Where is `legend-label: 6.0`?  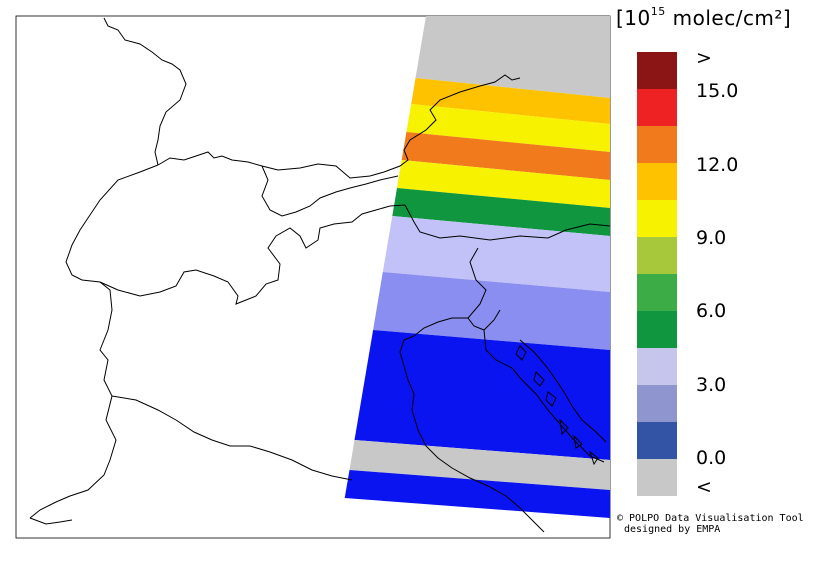 legend-label: 6.0 is located at coordinates (711, 311).